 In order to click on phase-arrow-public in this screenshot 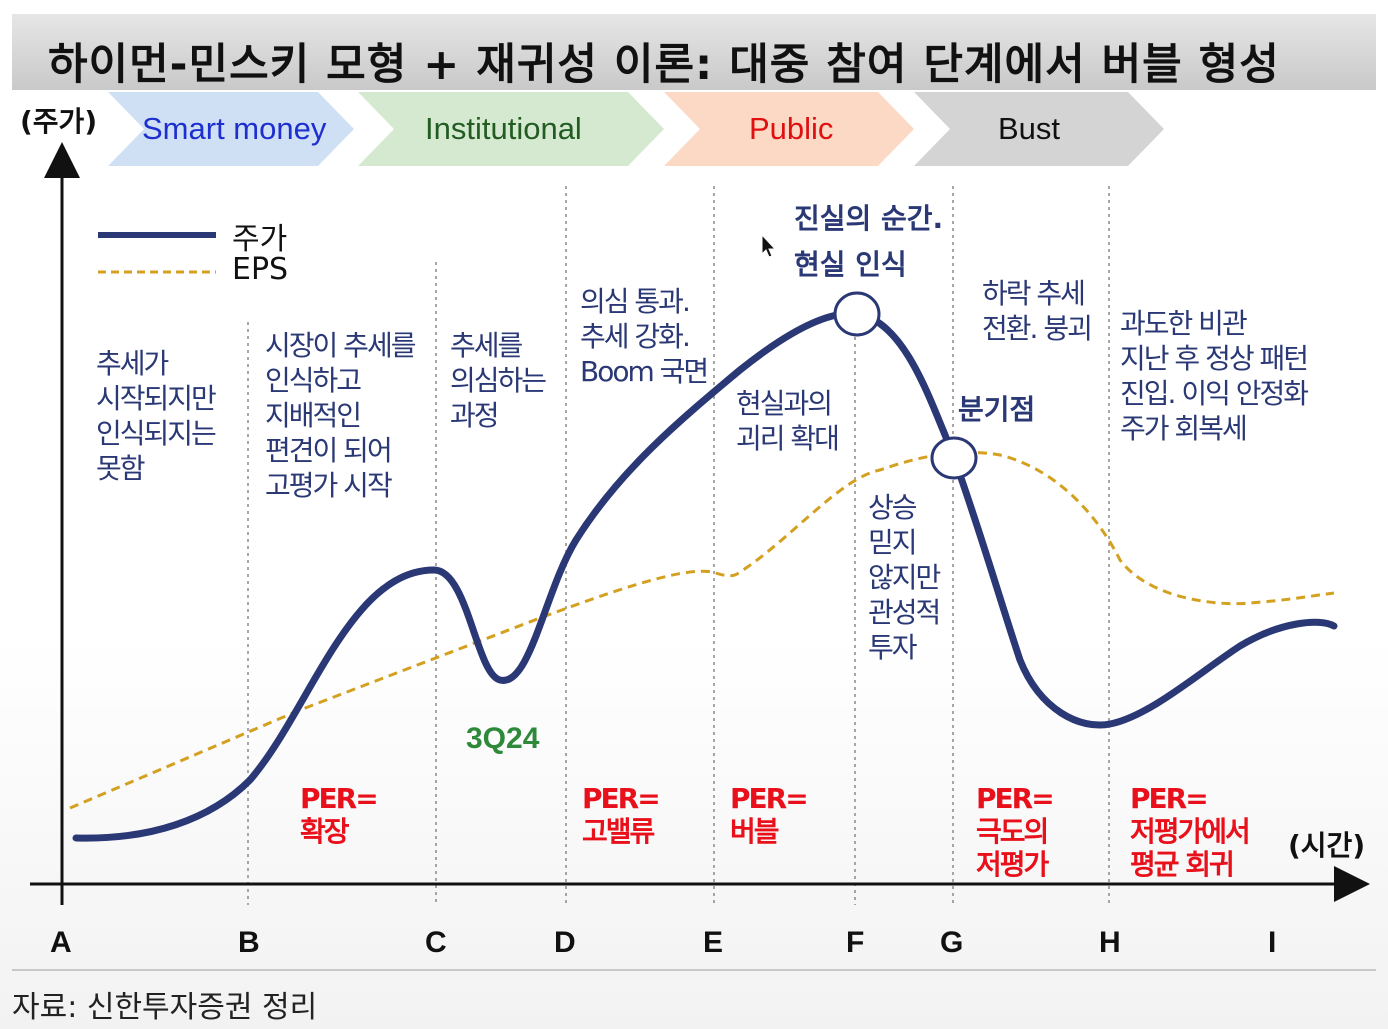, I will do `click(789, 129)`.